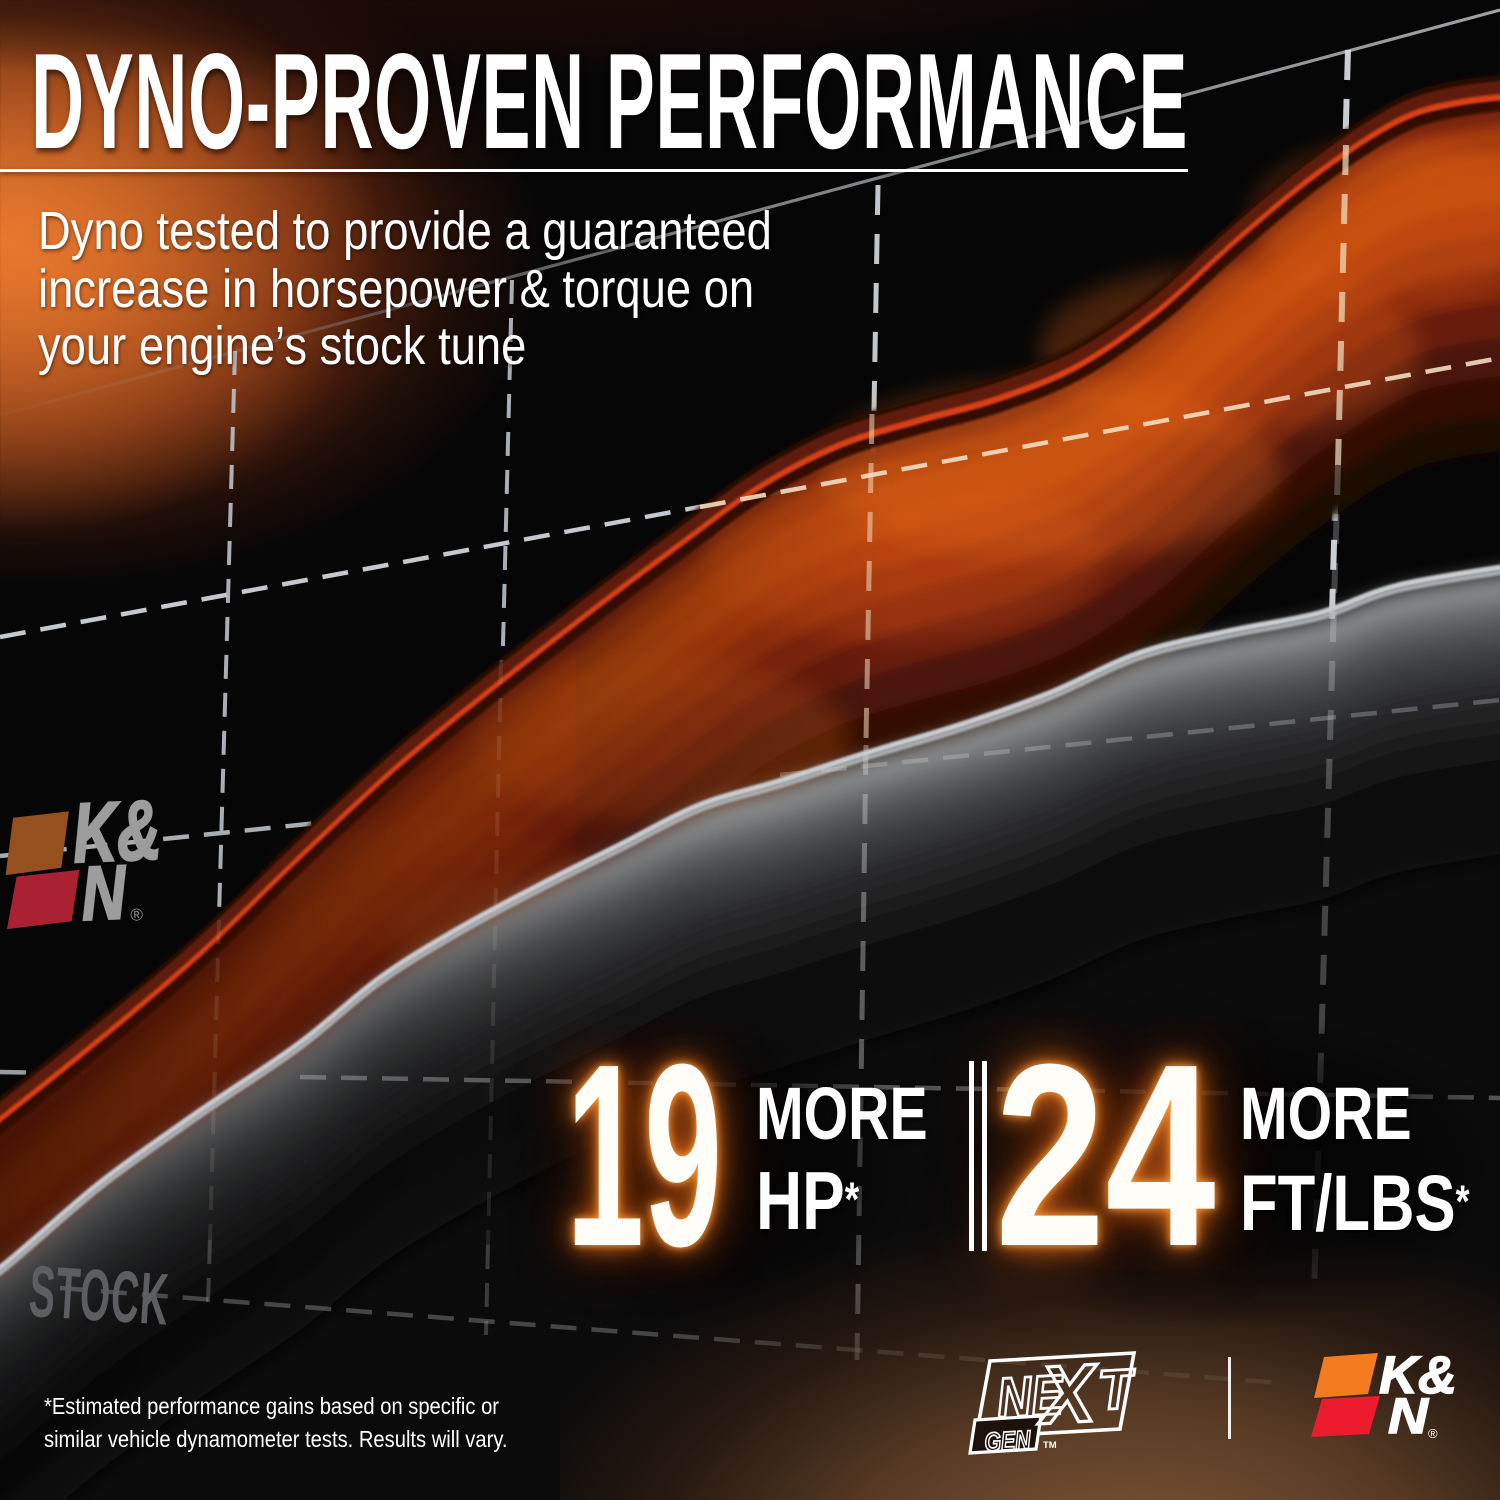  What do you see at coordinates (1008, 1440) in the screenshot?
I see `svg-text: GEN` at bounding box center [1008, 1440].